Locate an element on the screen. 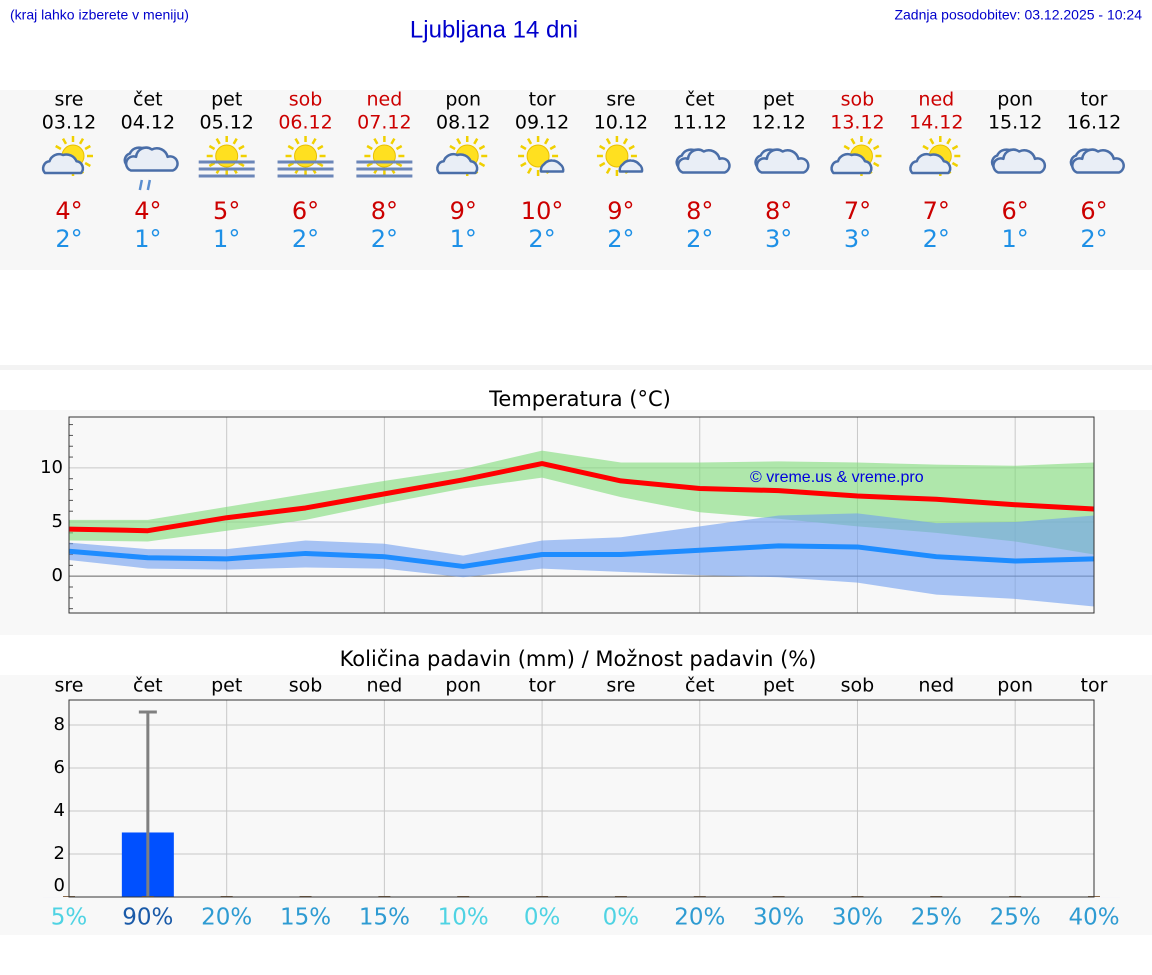  x-tick-label: ned is located at coordinates (384, 686).